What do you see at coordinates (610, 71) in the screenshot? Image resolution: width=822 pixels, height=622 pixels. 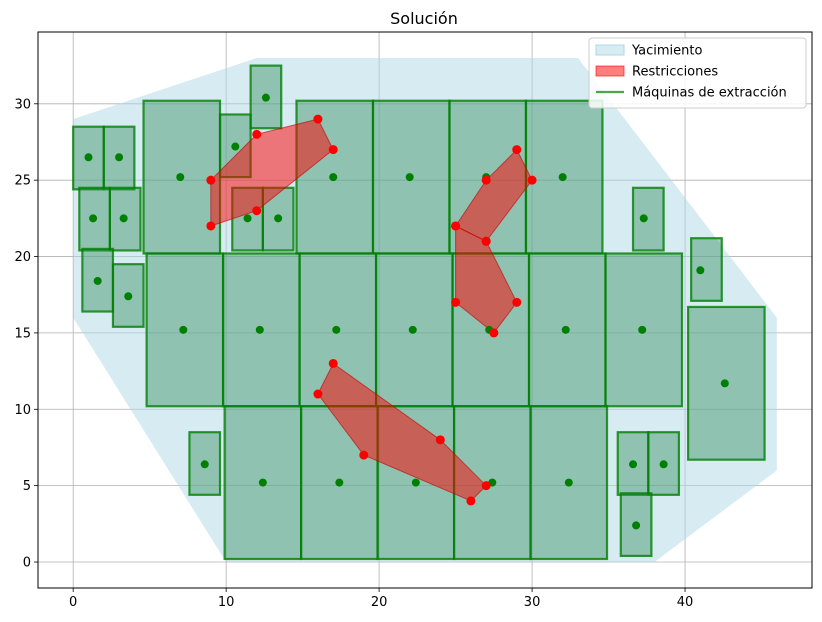 I see `legend-swatch-restriction` at bounding box center [610, 71].